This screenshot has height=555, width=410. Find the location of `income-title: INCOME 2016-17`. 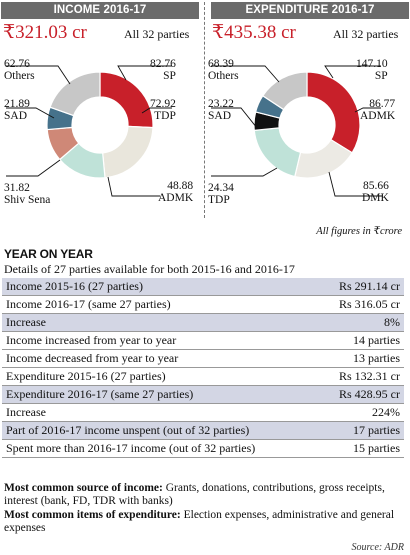

income-title: INCOME 2016-17 is located at coordinates (100, 10).